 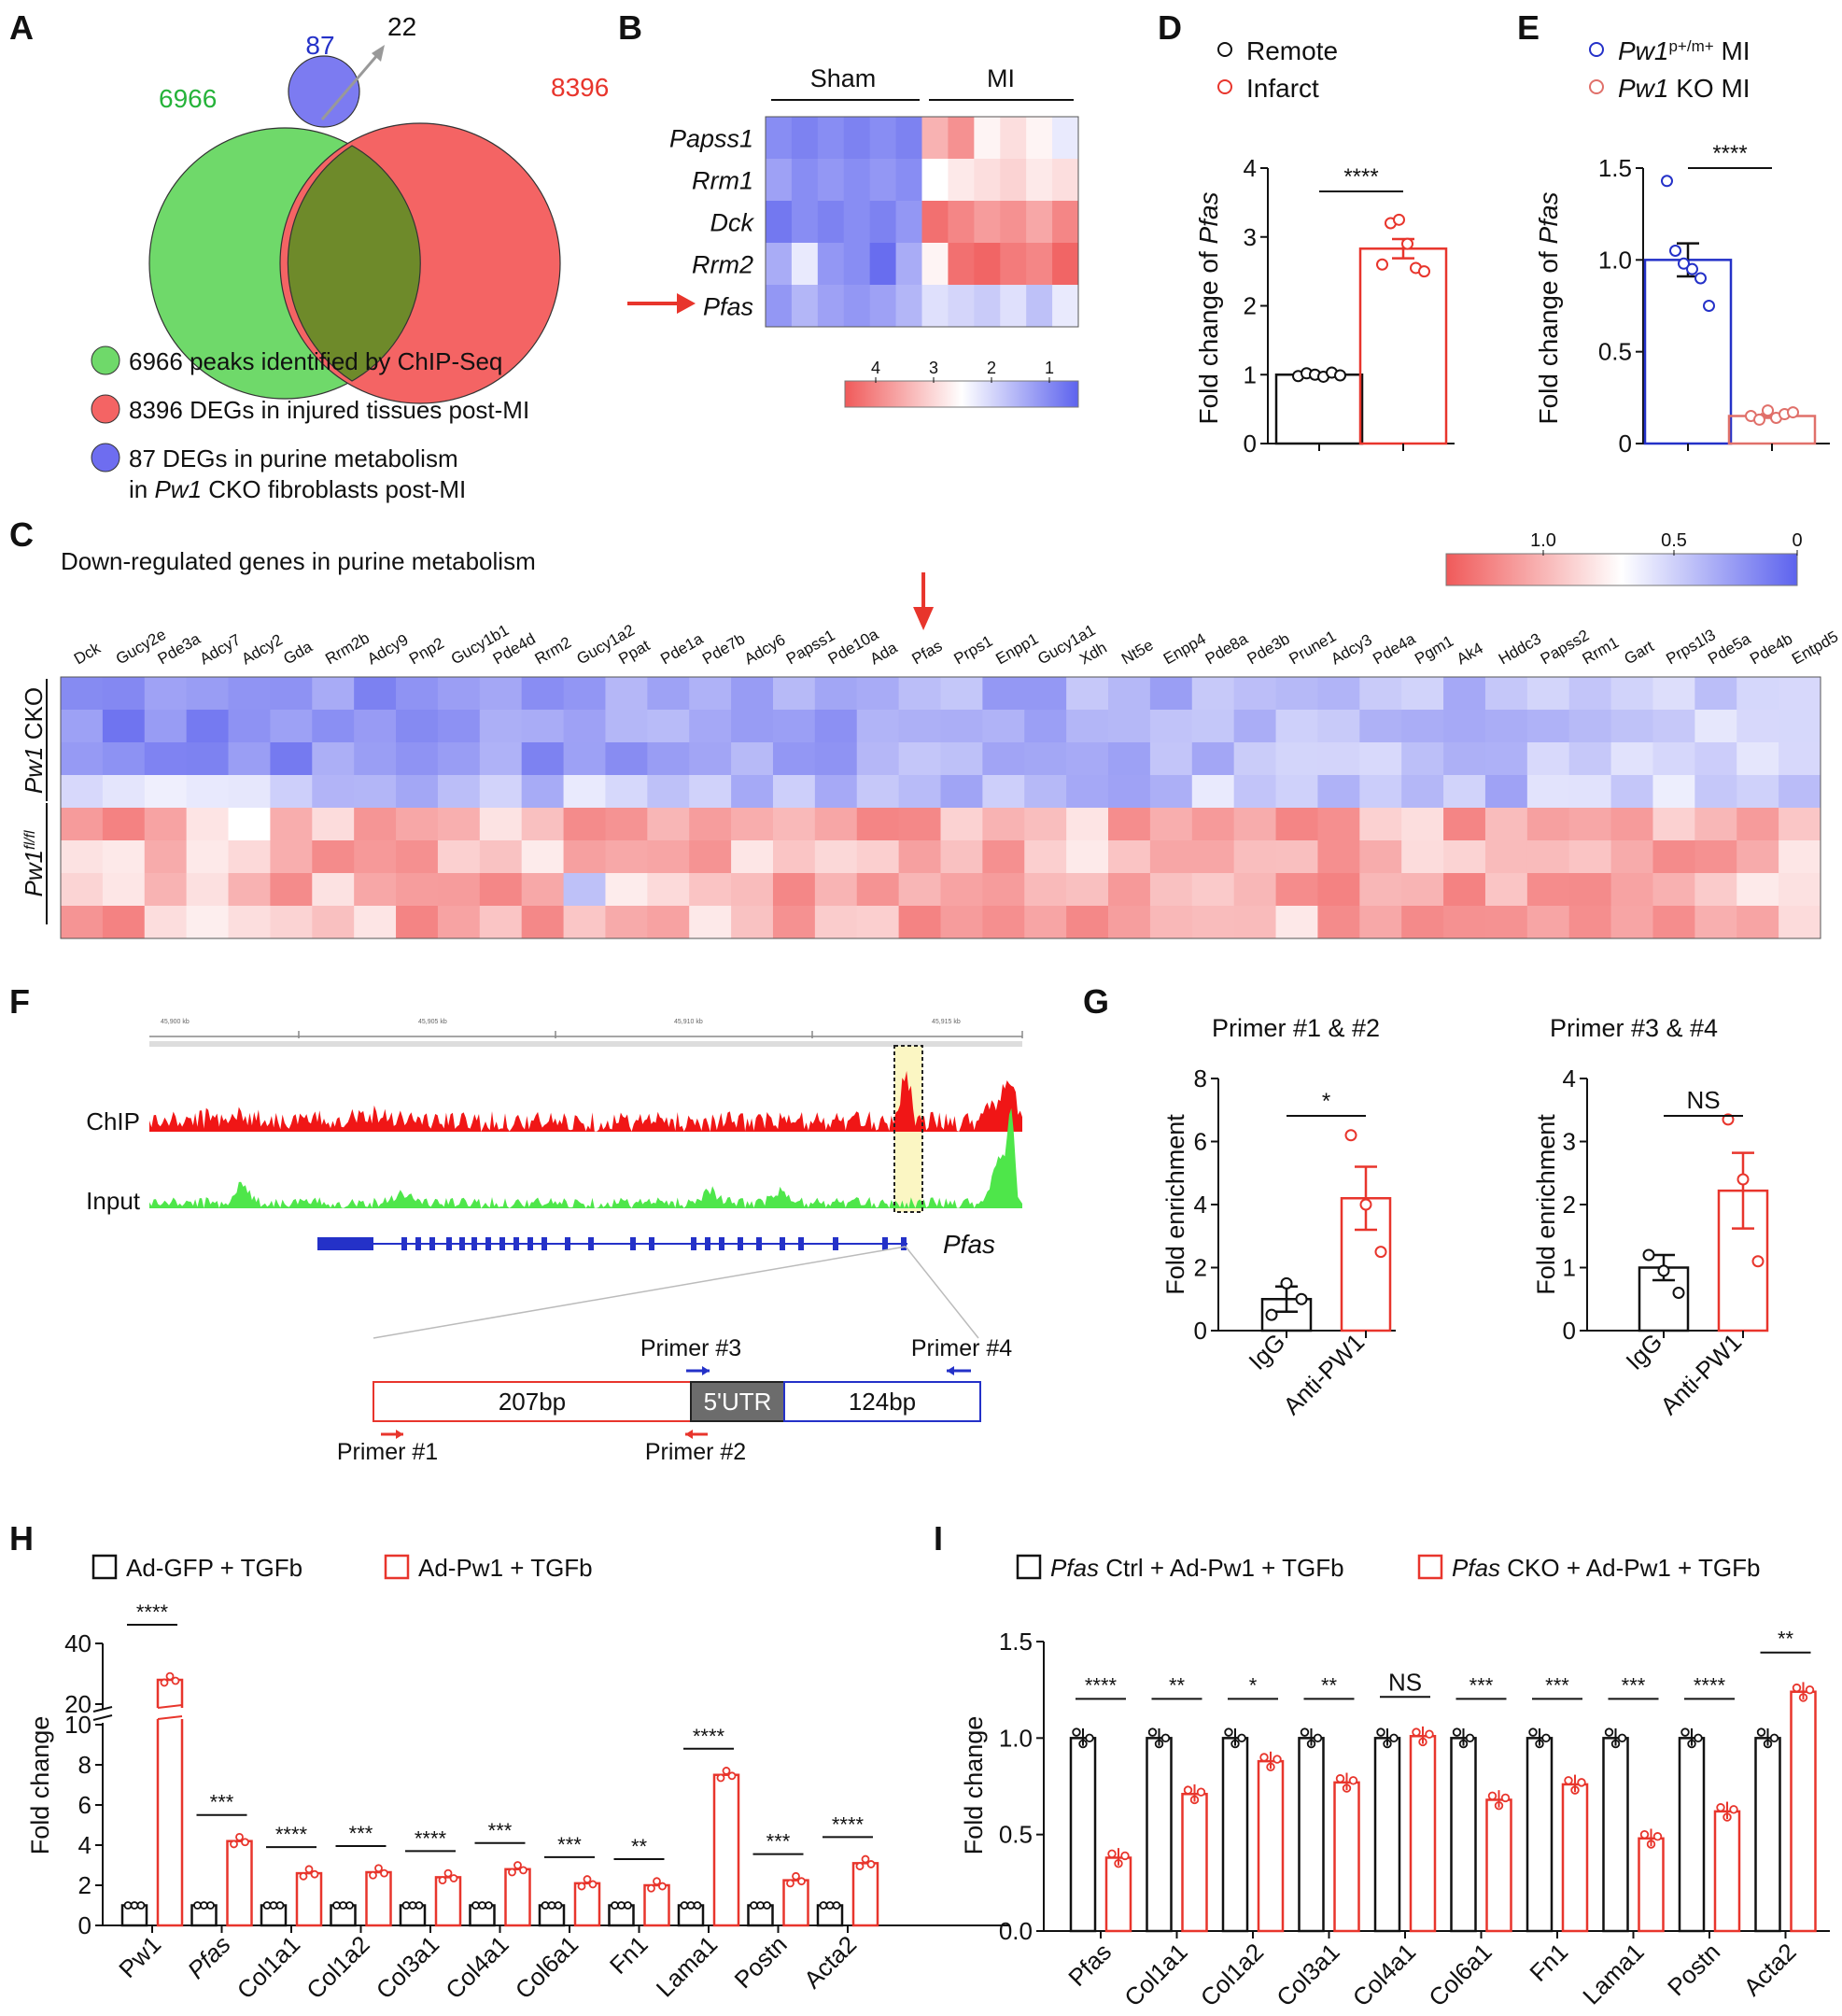 I want to click on x-tick-label-i: Acta2, so click(x=1770, y=1969).